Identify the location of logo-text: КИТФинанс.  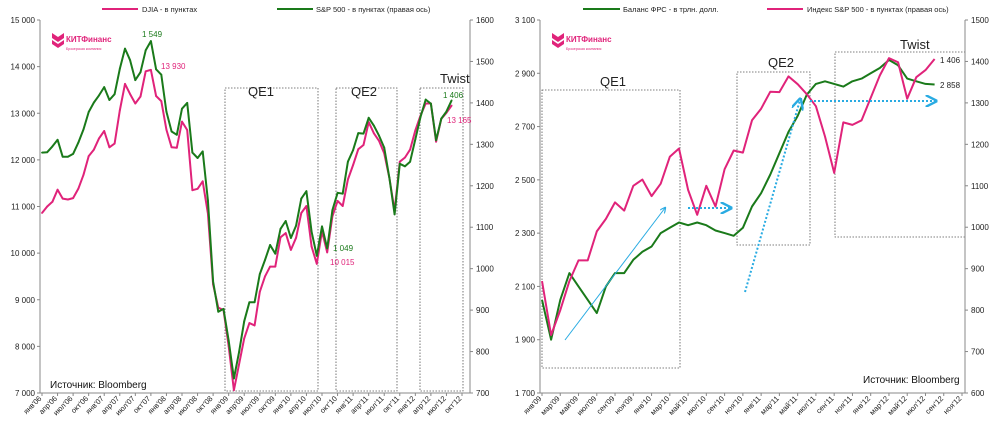
(89, 39).